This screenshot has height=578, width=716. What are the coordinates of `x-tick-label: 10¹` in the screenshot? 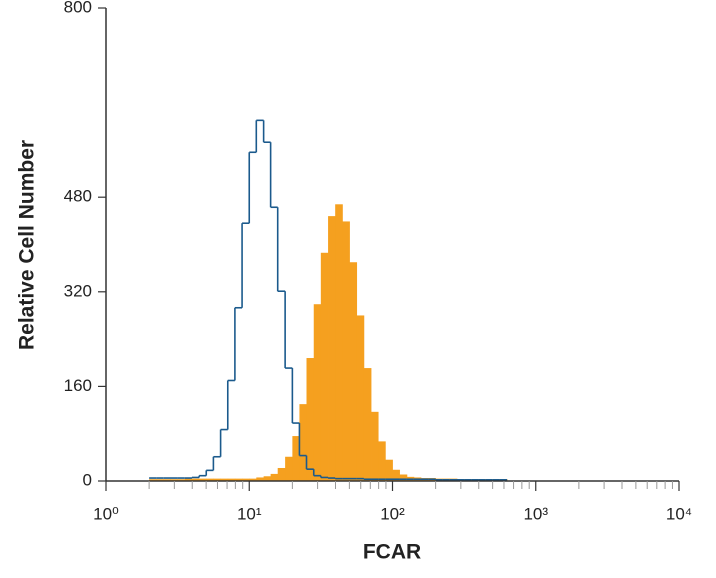 It's located at (249, 513).